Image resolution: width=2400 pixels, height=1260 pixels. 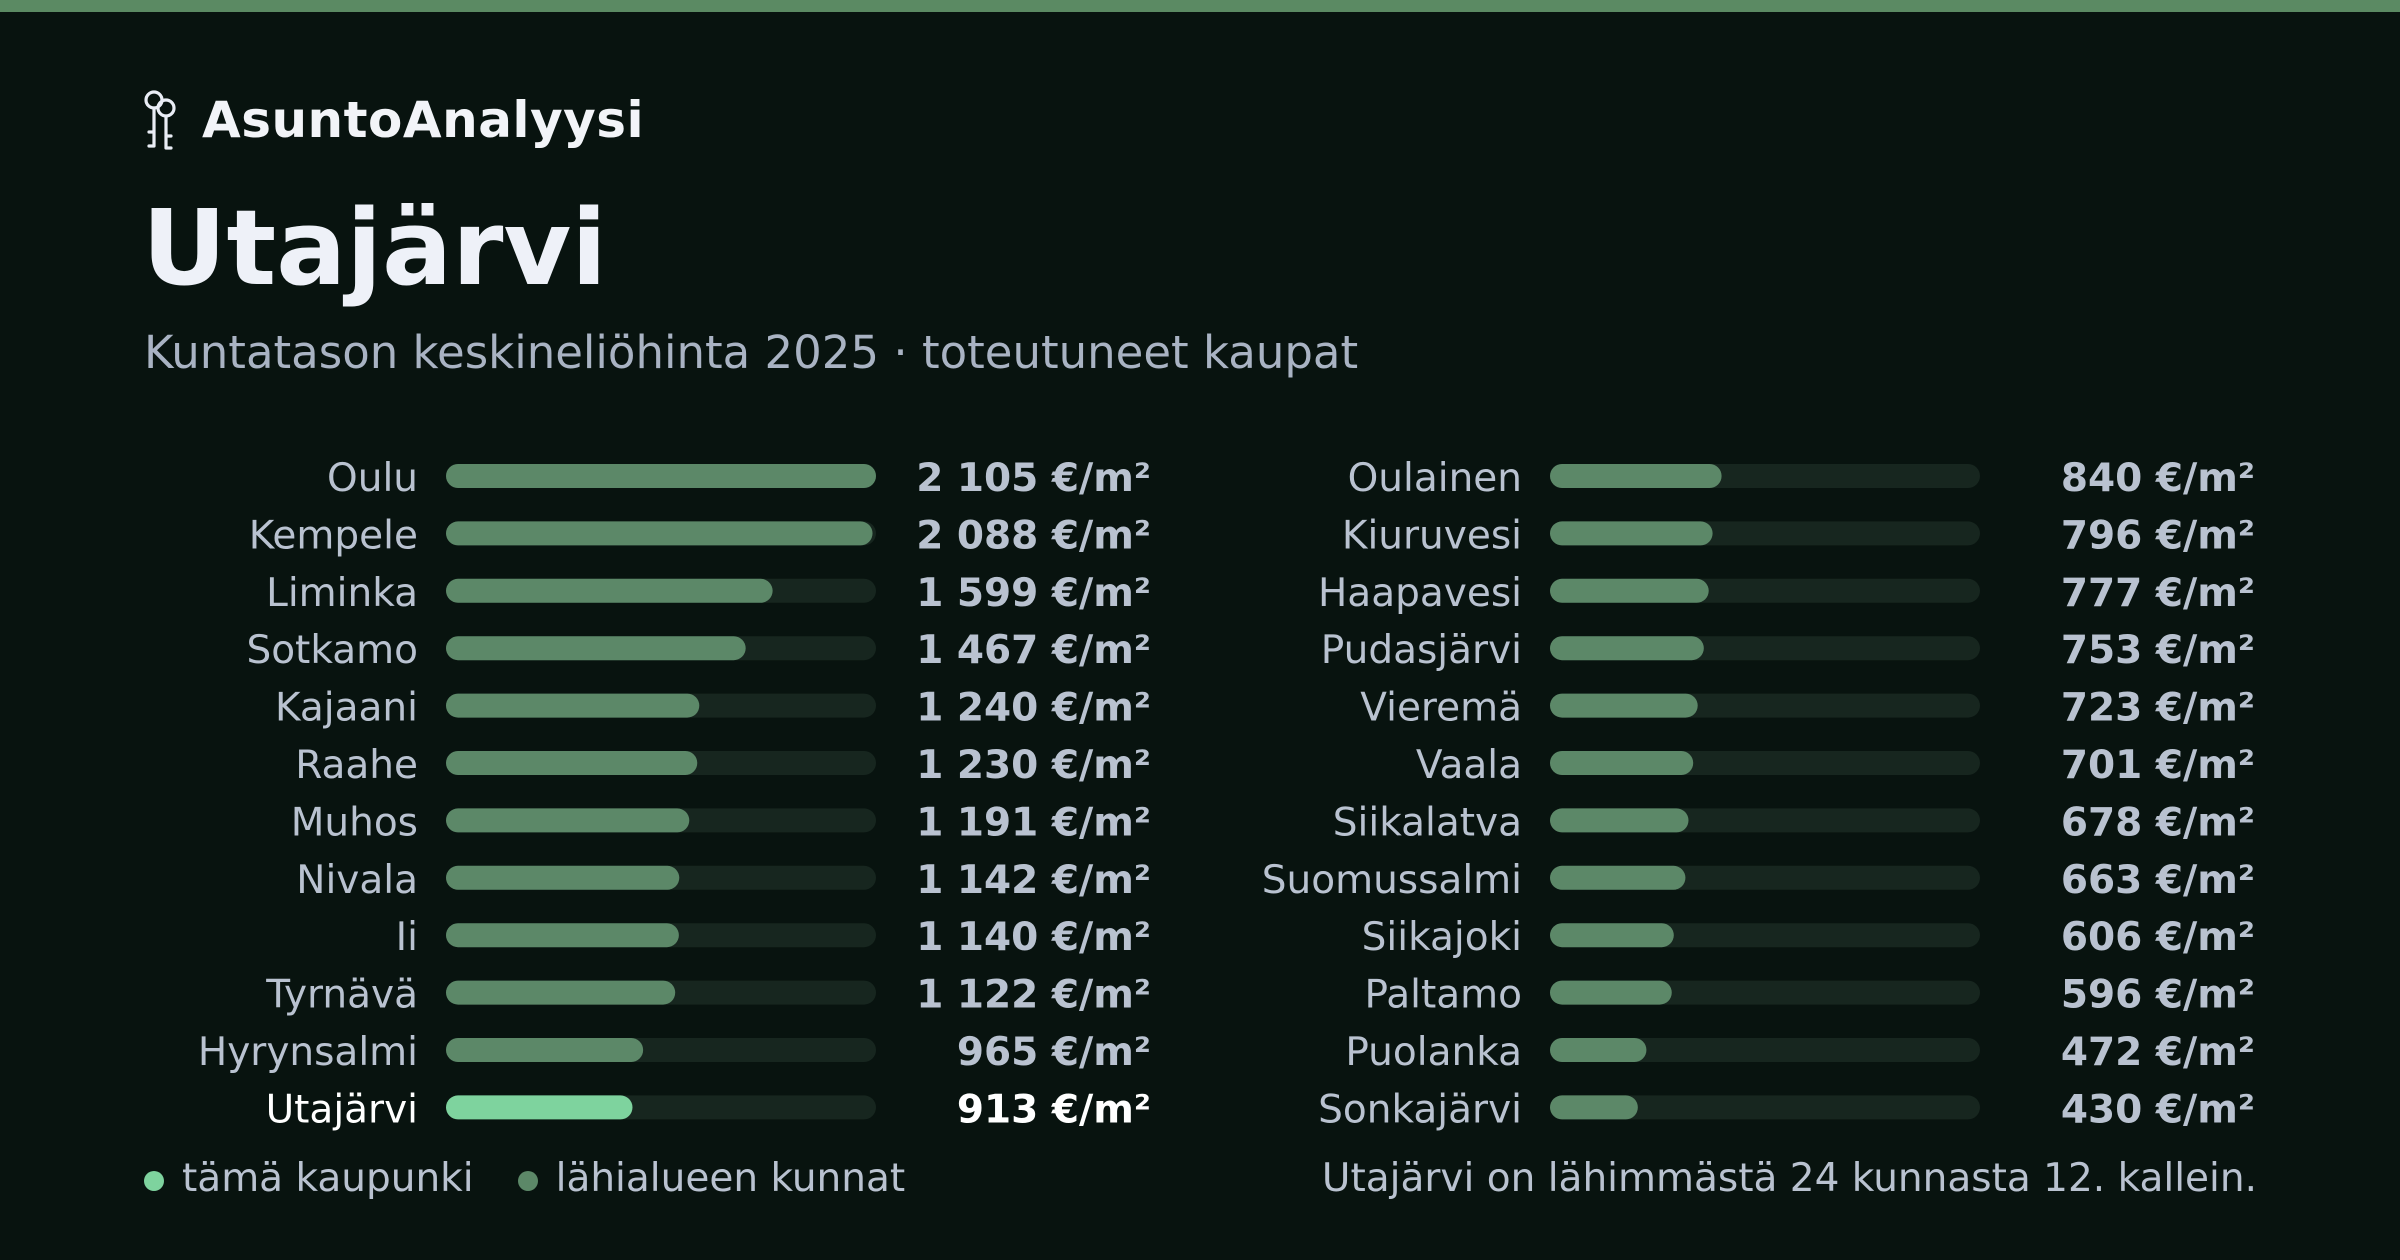 I want to click on value-label: 1 240 €/m², so click(x=1033, y=708).